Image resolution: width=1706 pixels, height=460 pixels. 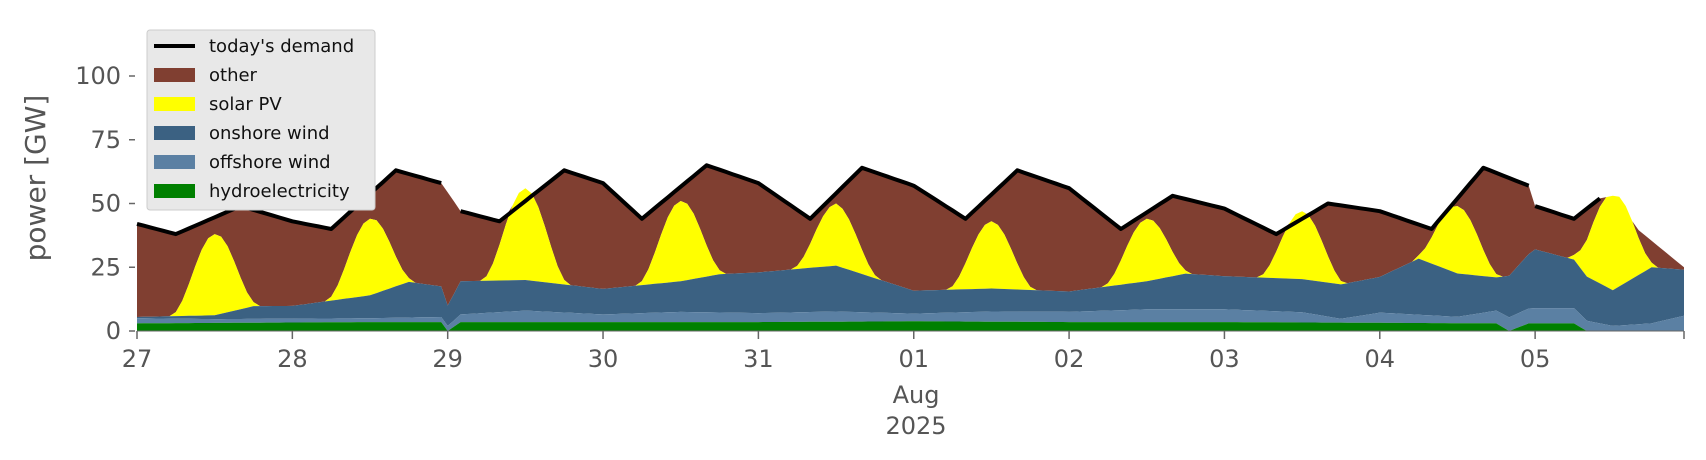 I want to click on y-tick-label: 50, so click(x=105, y=204).